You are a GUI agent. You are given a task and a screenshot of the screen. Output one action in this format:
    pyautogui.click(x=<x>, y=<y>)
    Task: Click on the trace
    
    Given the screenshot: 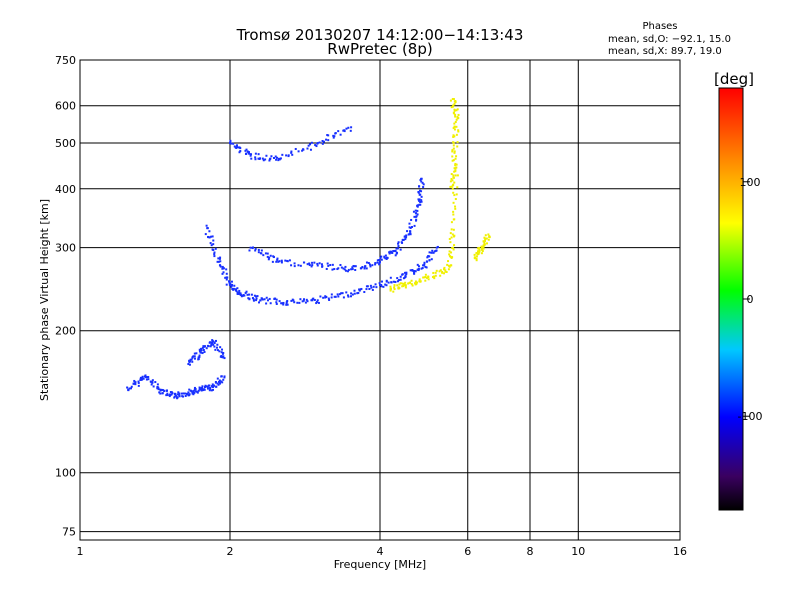 What is the action you would take?
    pyautogui.click(x=206, y=352)
    